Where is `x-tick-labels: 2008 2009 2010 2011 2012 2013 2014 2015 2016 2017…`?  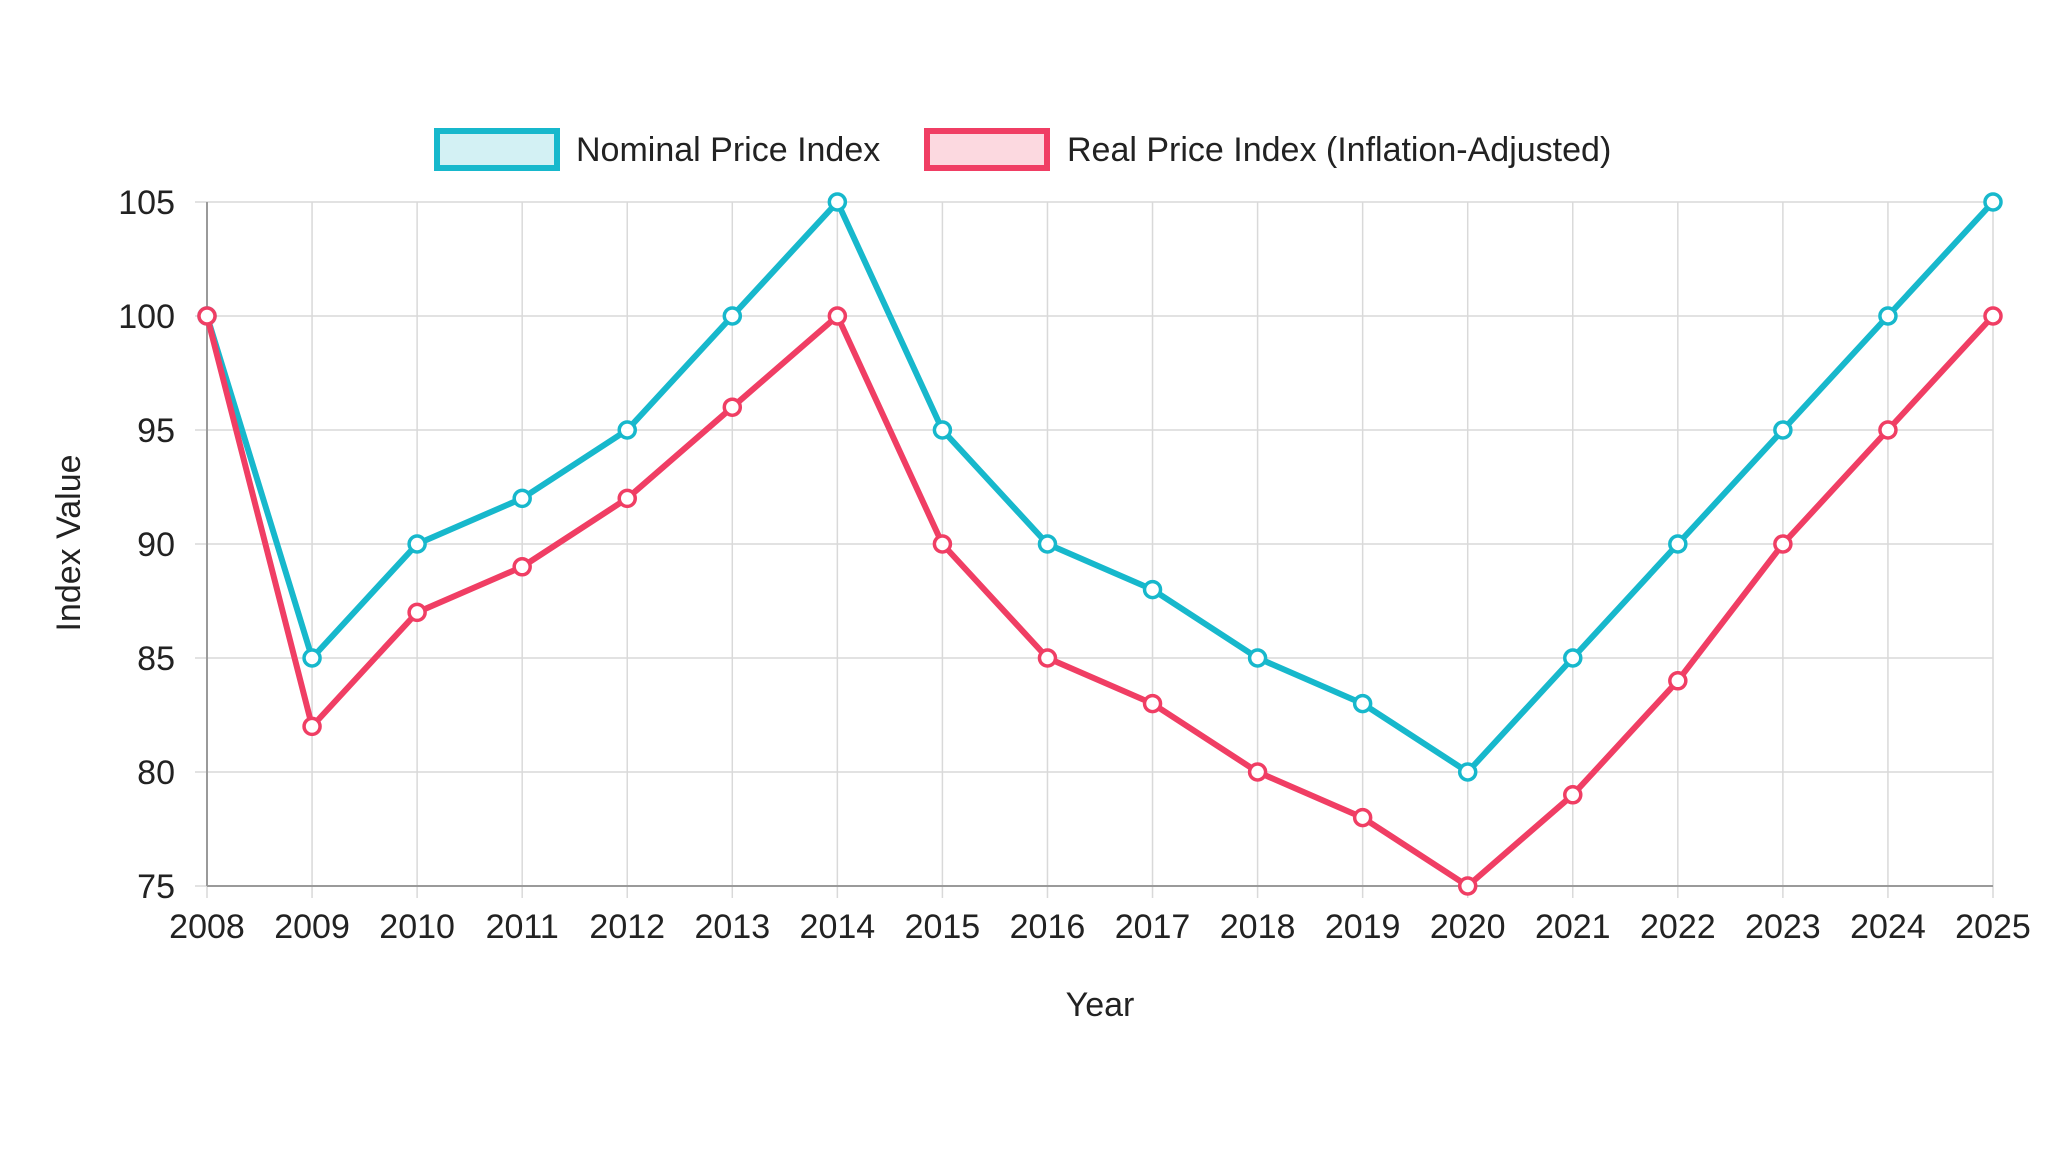 x-tick-labels: 2008 2009 2010 2011 2012 2013 2014 2015 2016 2017… is located at coordinates (1100, 927).